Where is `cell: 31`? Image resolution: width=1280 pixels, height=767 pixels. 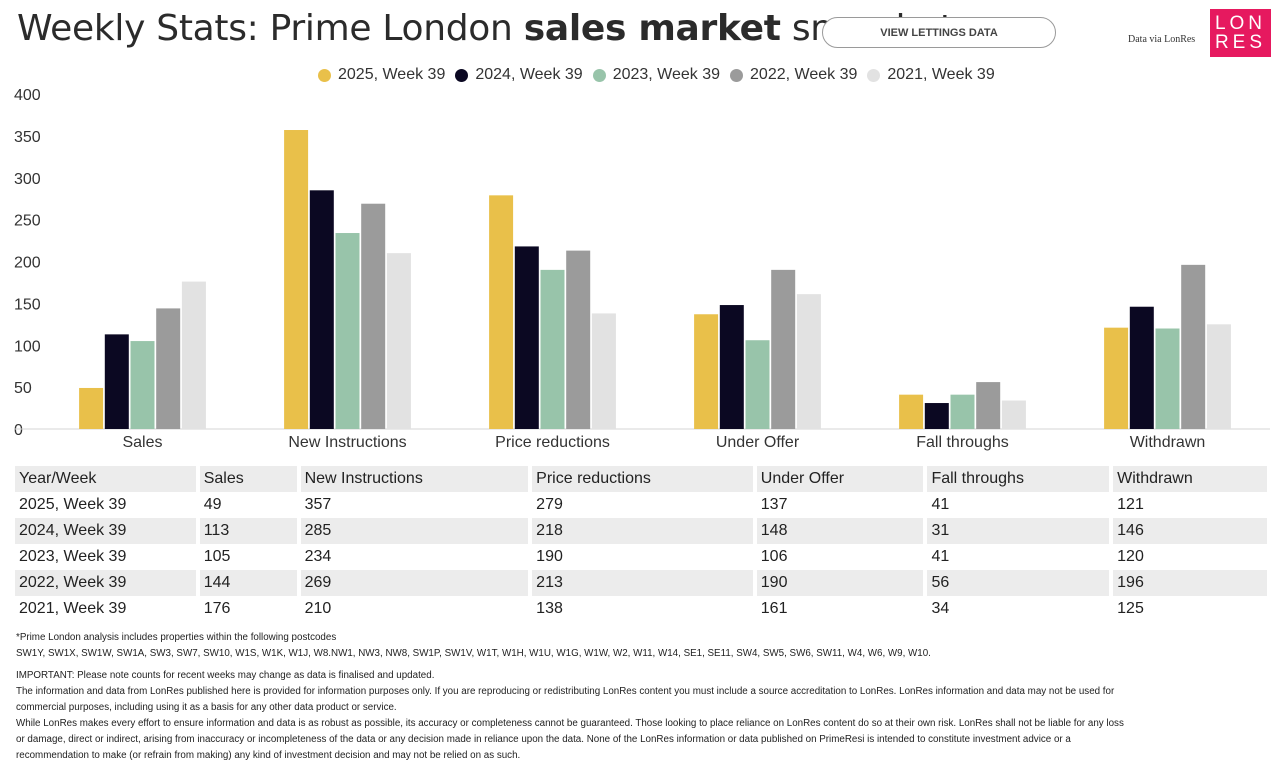
cell: 31 is located at coordinates (1019, 531).